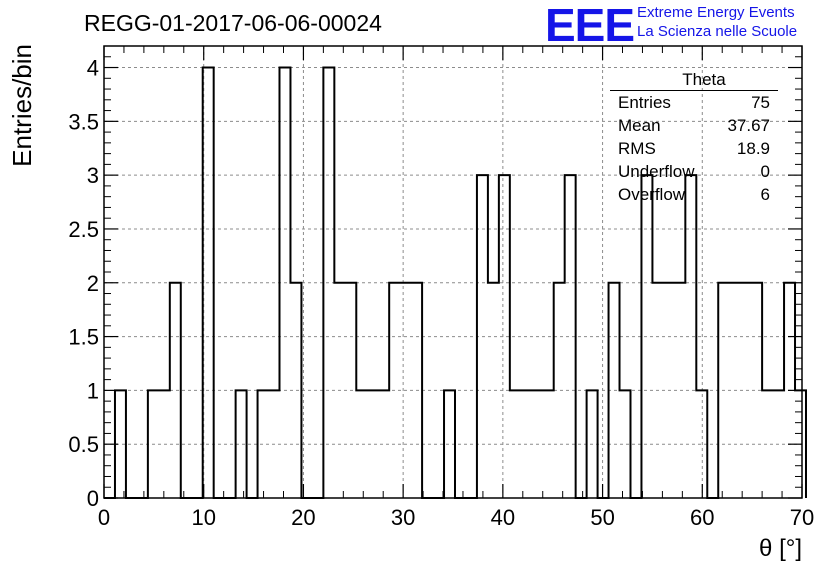  I want to click on y-tick-label: 4, so click(93, 68).